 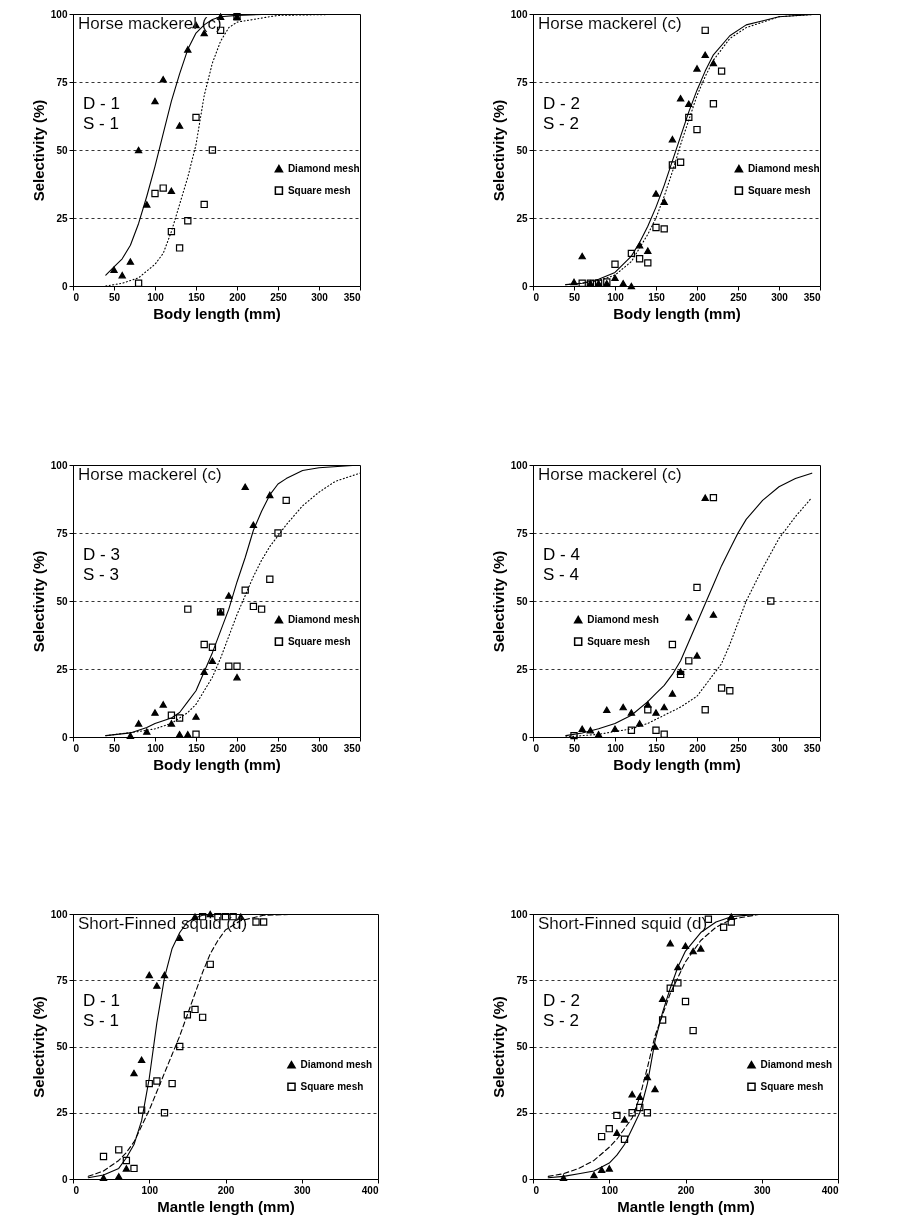 What do you see at coordinates (101, 554) in the screenshot?
I see `annotation: D - 3` at bounding box center [101, 554].